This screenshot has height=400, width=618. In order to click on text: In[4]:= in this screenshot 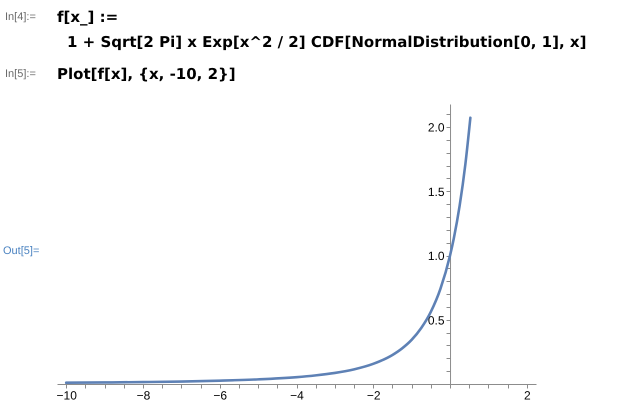, I will do `click(20, 17)`.